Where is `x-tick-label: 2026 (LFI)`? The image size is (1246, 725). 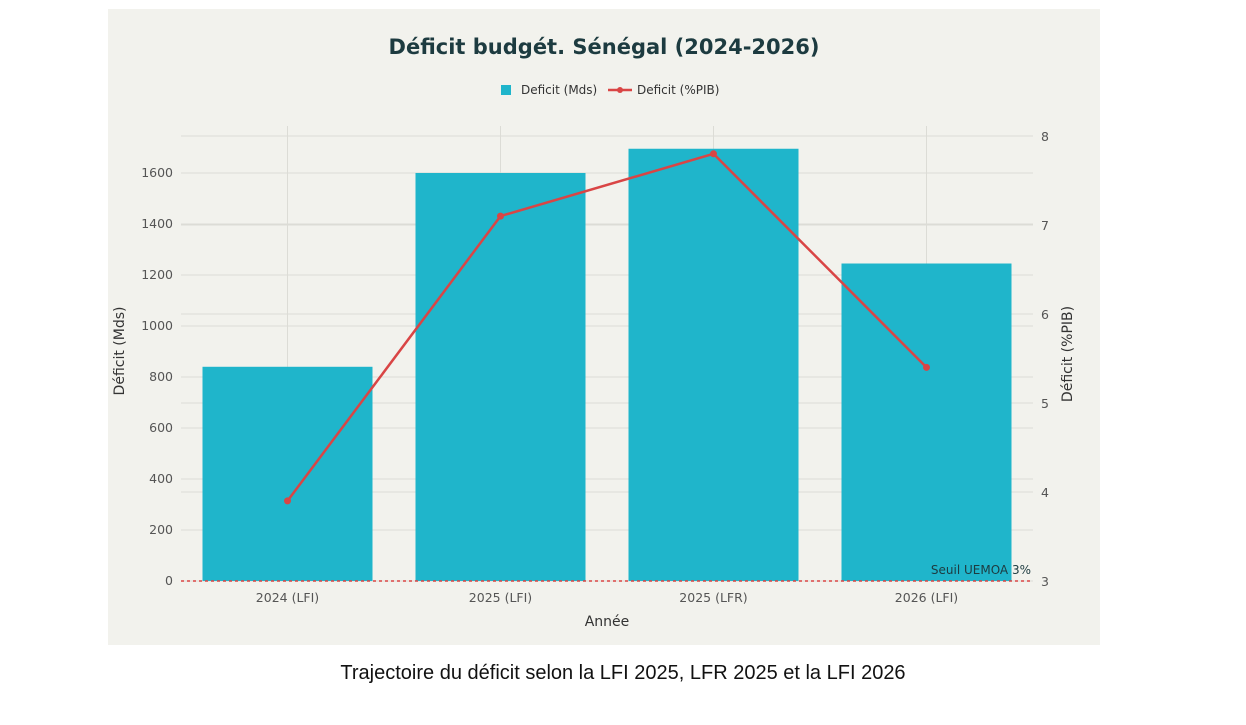
x-tick-label: 2026 (LFI) is located at coordinates (926, 597).